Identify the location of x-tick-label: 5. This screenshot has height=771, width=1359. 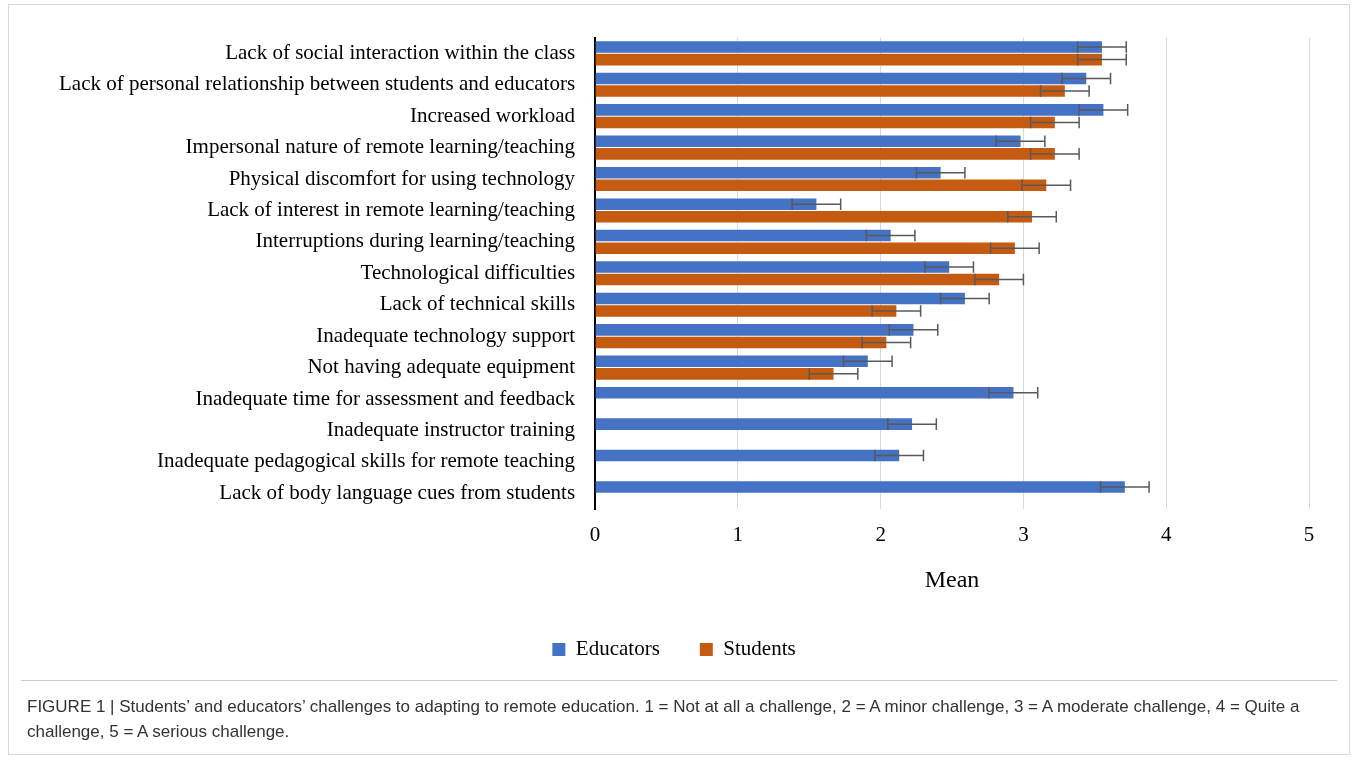
(1309, 534).